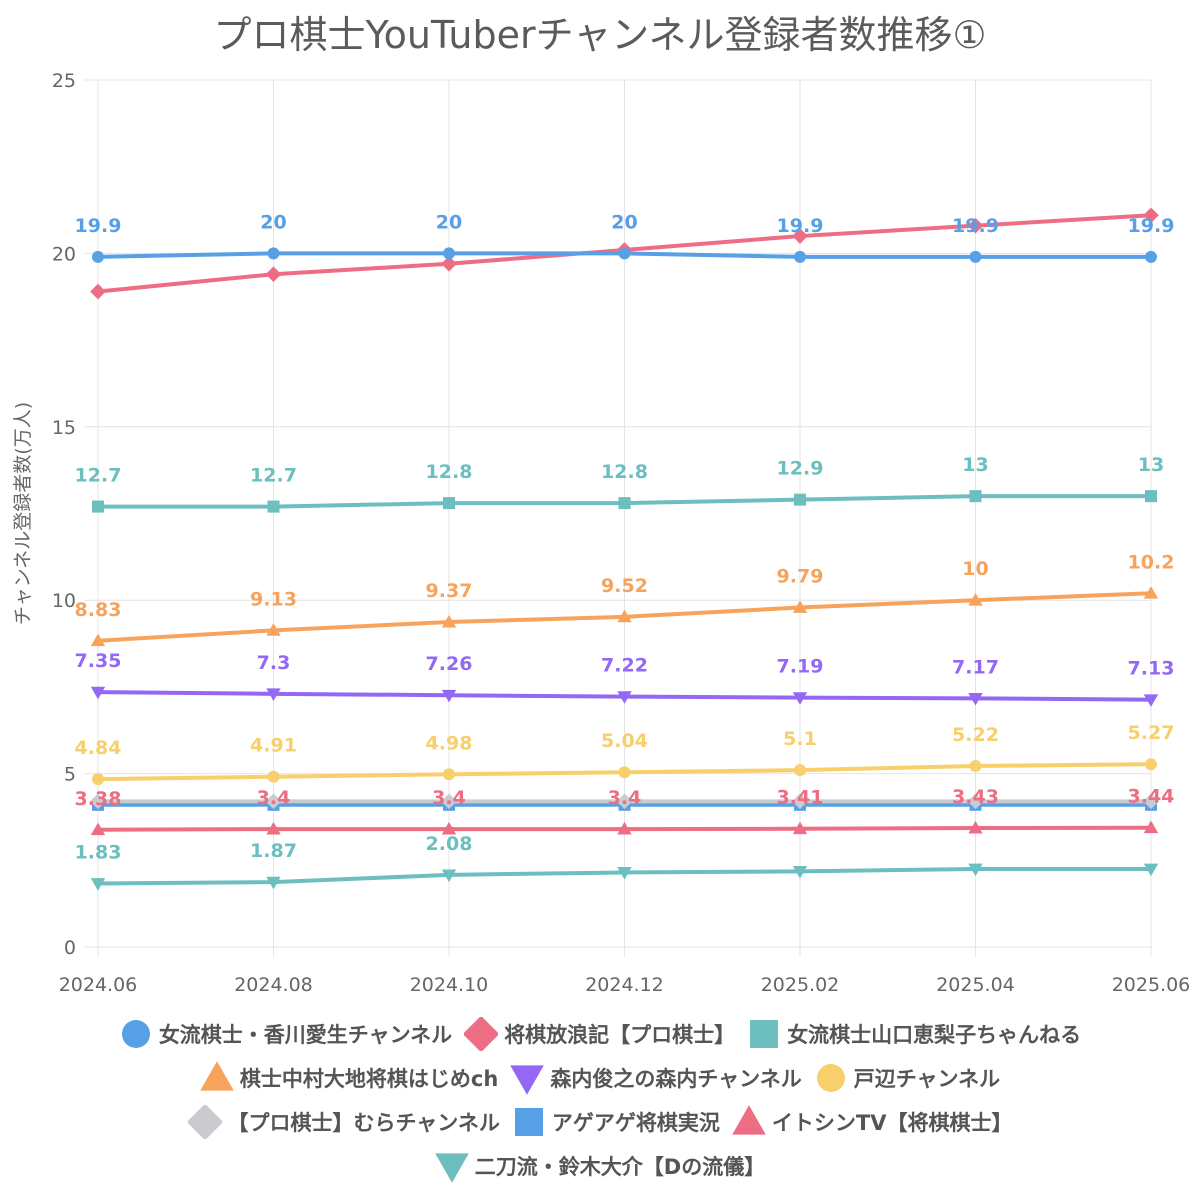 The width and height of the screenshot is (1200, 1200). I want to click on legend-item: 女流棋士山口恵梨子ちゃんねる, so click(914, 1034).